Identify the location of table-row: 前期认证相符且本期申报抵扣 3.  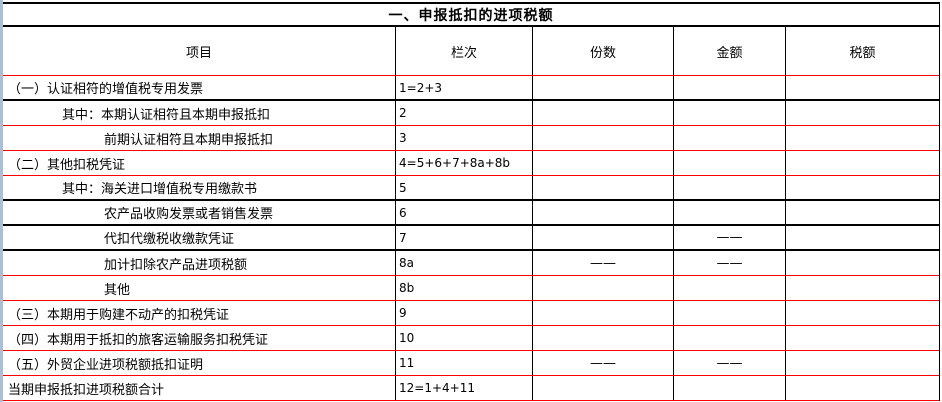
(471, 138).